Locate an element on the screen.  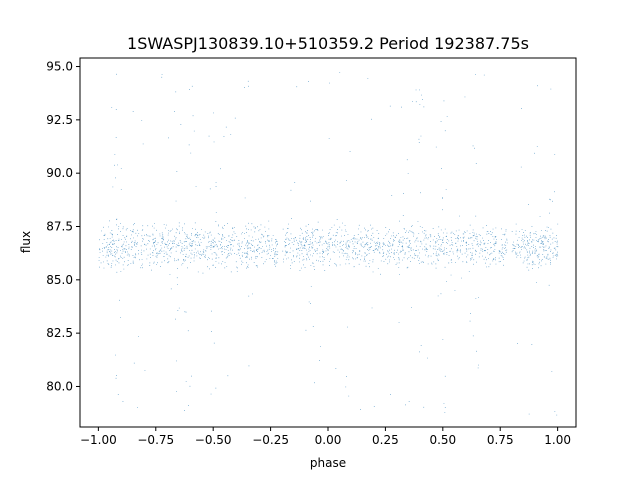
y-tick-label: 87.5 is located at coordinates (59, 227).